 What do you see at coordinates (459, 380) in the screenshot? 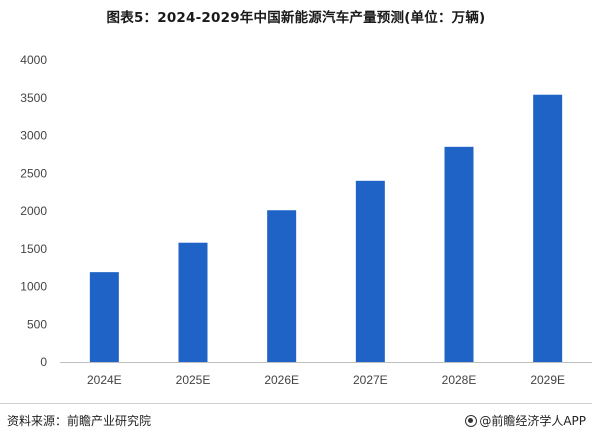
I see `x-tick-label: 2028E` at bounding box center [459, 380].